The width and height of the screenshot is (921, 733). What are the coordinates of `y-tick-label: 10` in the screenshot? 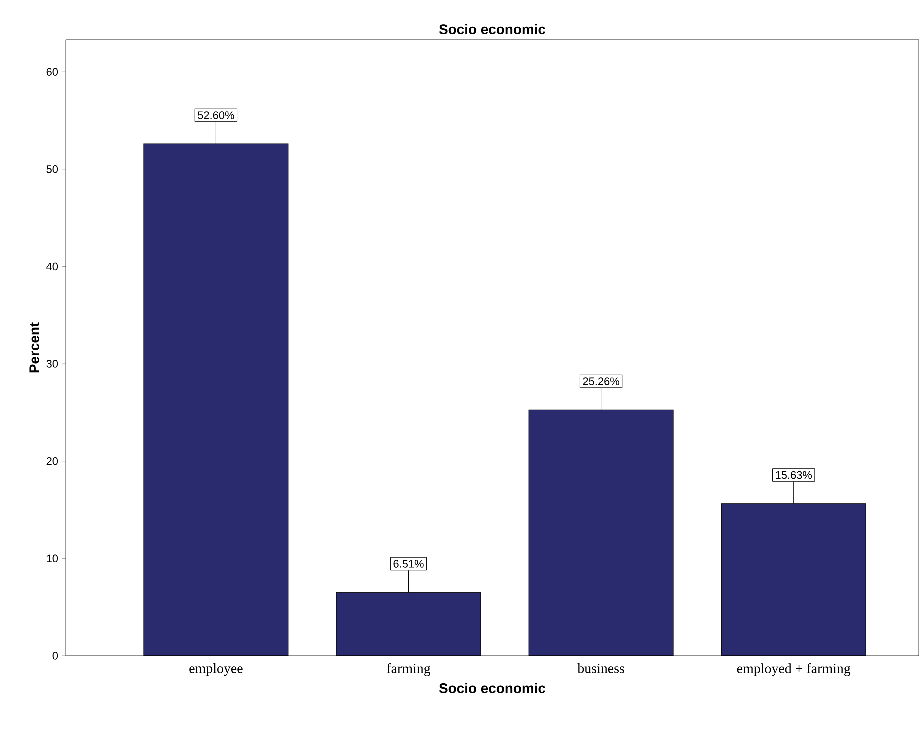 It's located at (52, 558).